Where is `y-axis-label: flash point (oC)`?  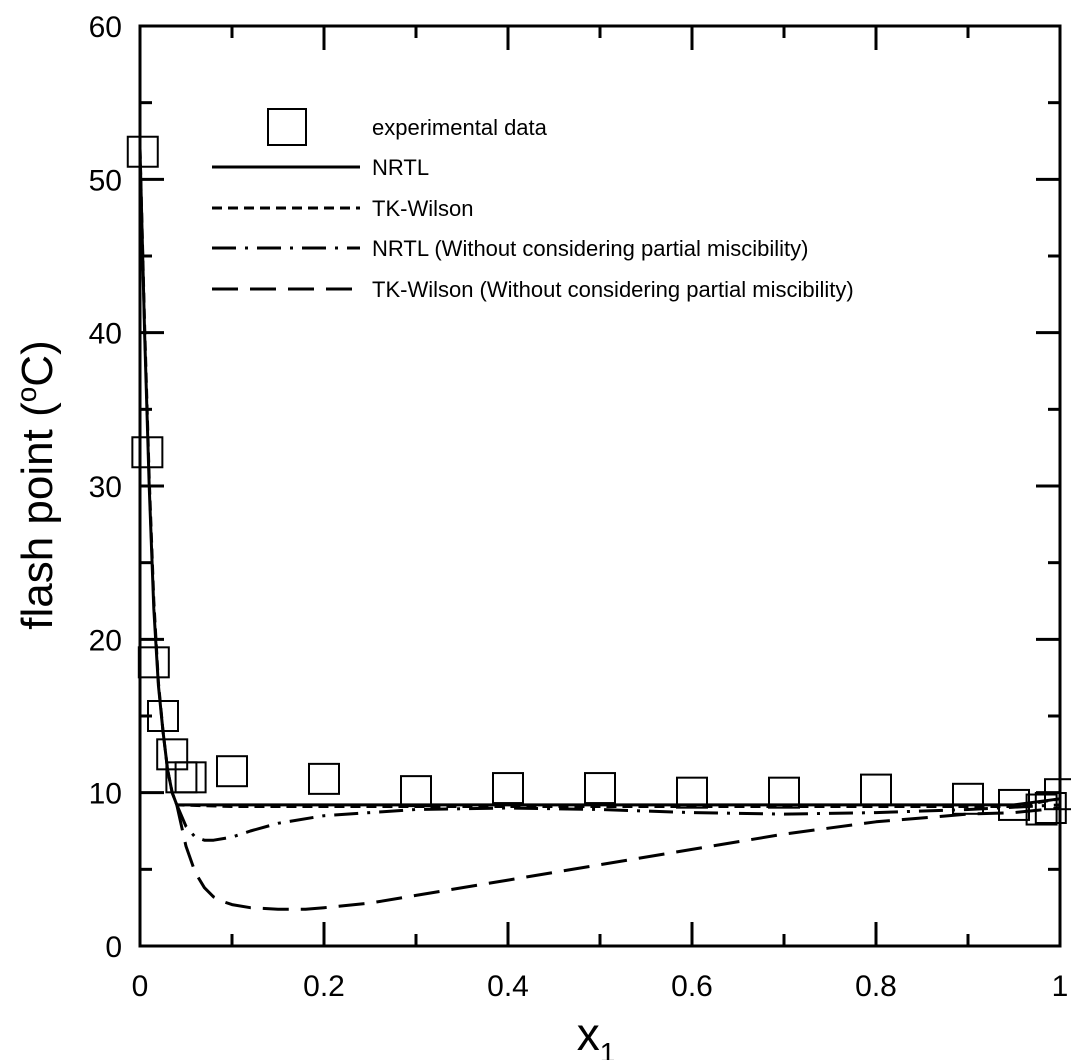
y-axis-label: flash point (oC) is located at coordinates (36, 484).